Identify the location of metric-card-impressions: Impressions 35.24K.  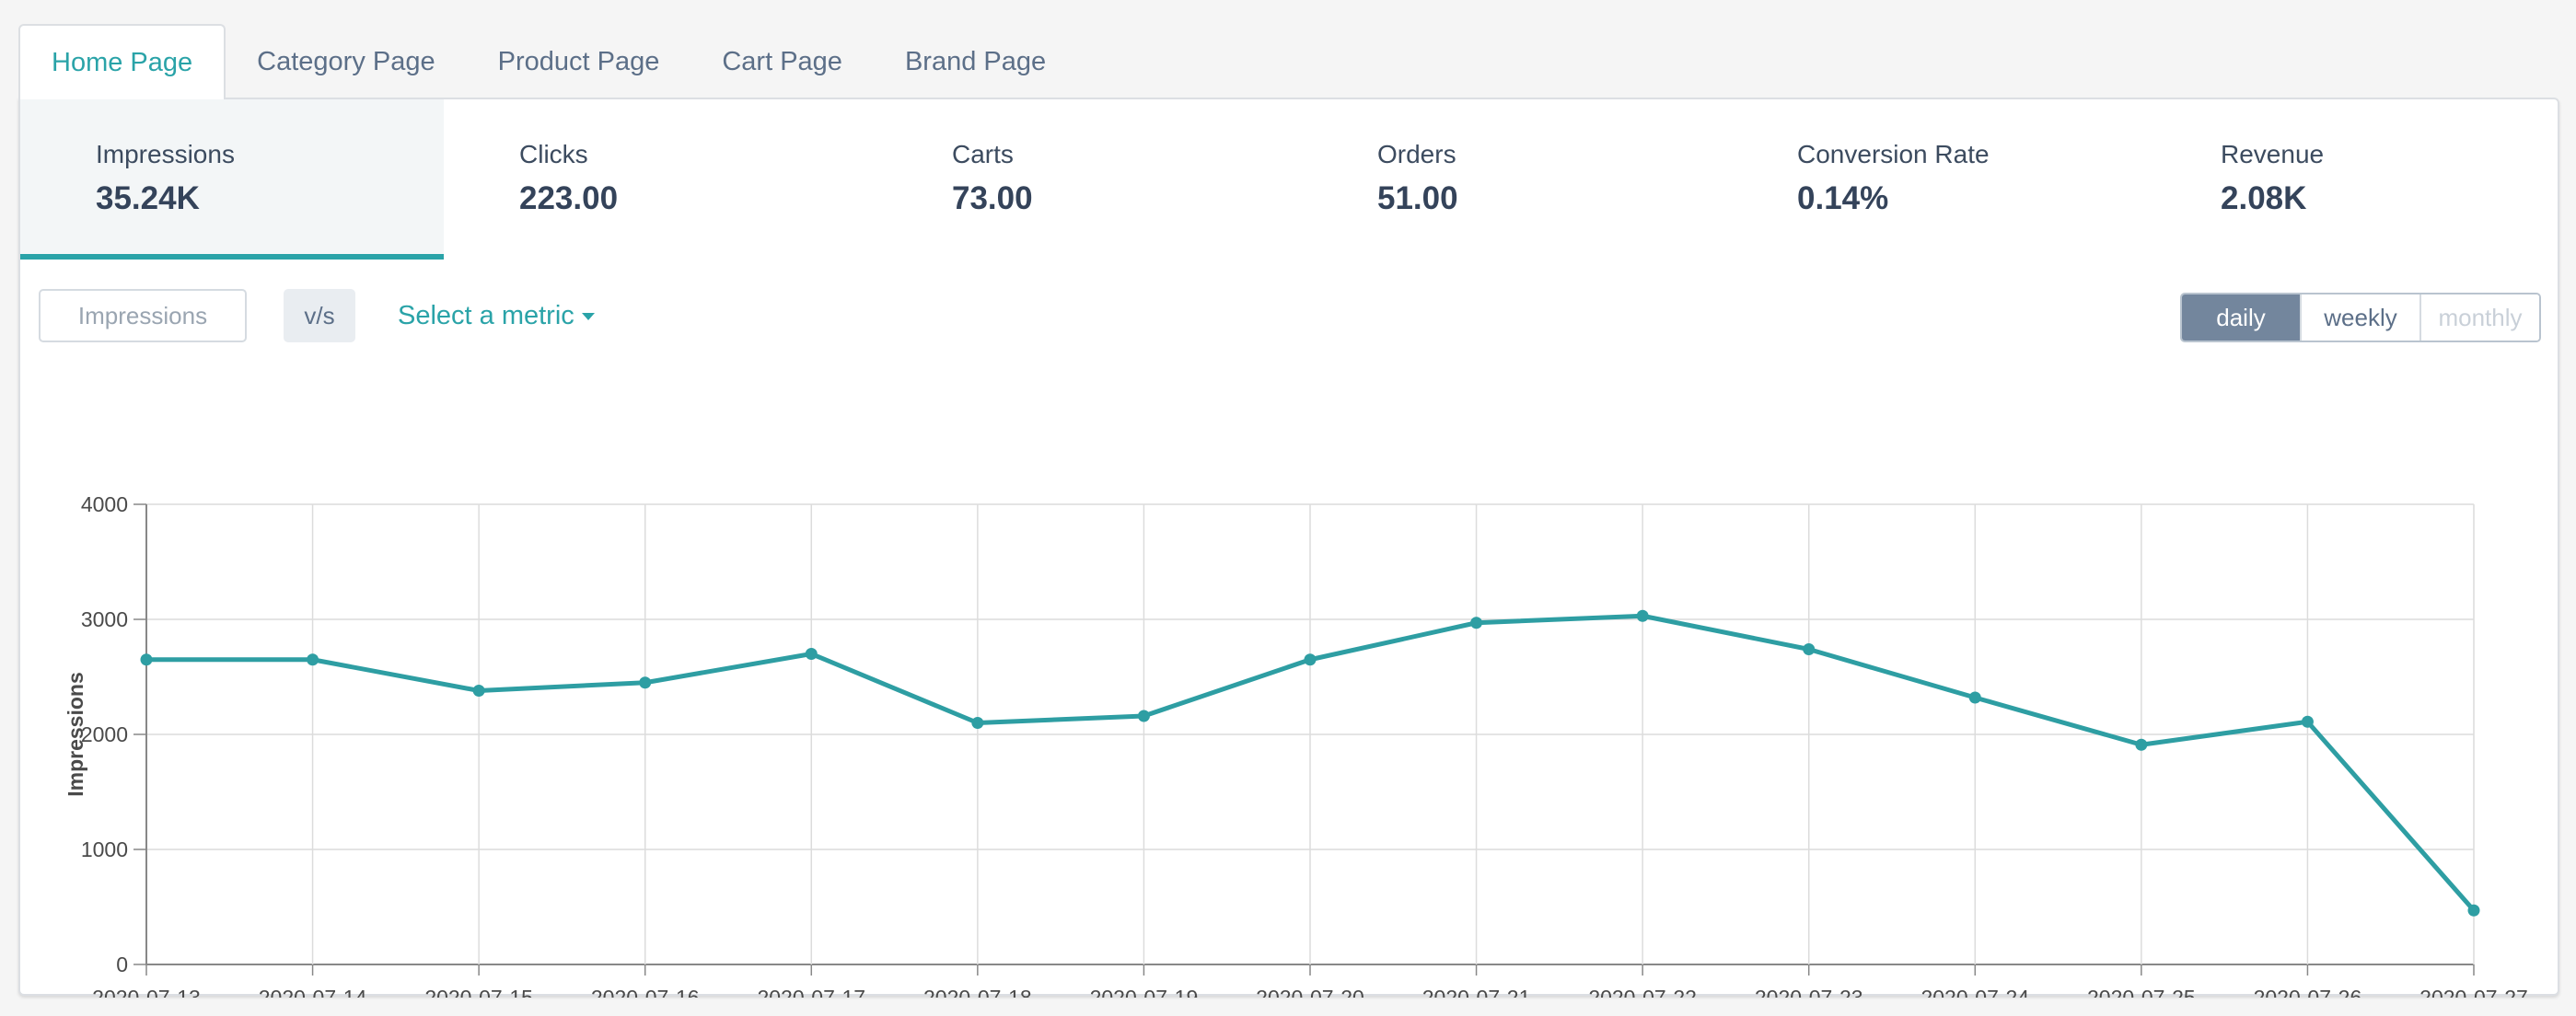
(232, 179).